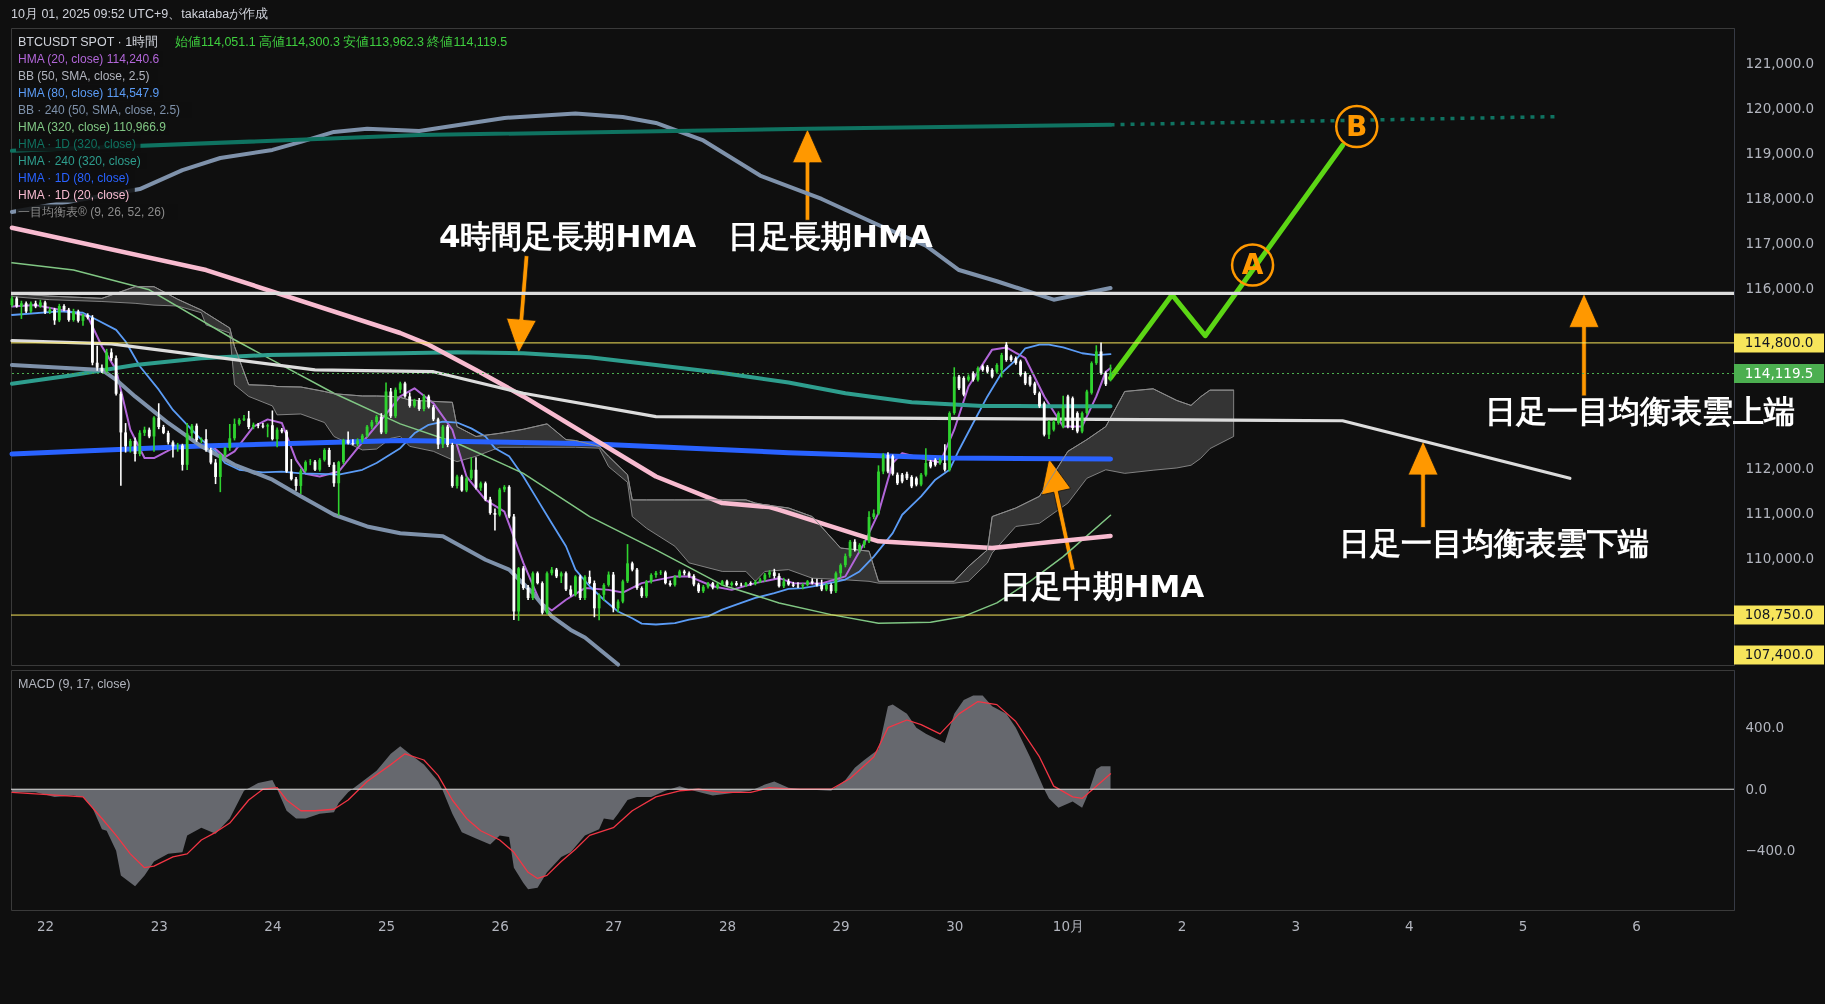 Image resolution: width=1835 pixels, height=1004 pixels. What do you see at coordinates (84, 76) in the screenshot?
I see `annotation: BB (50, SMA, close, 2.5)` at bounding box center [84, 76].